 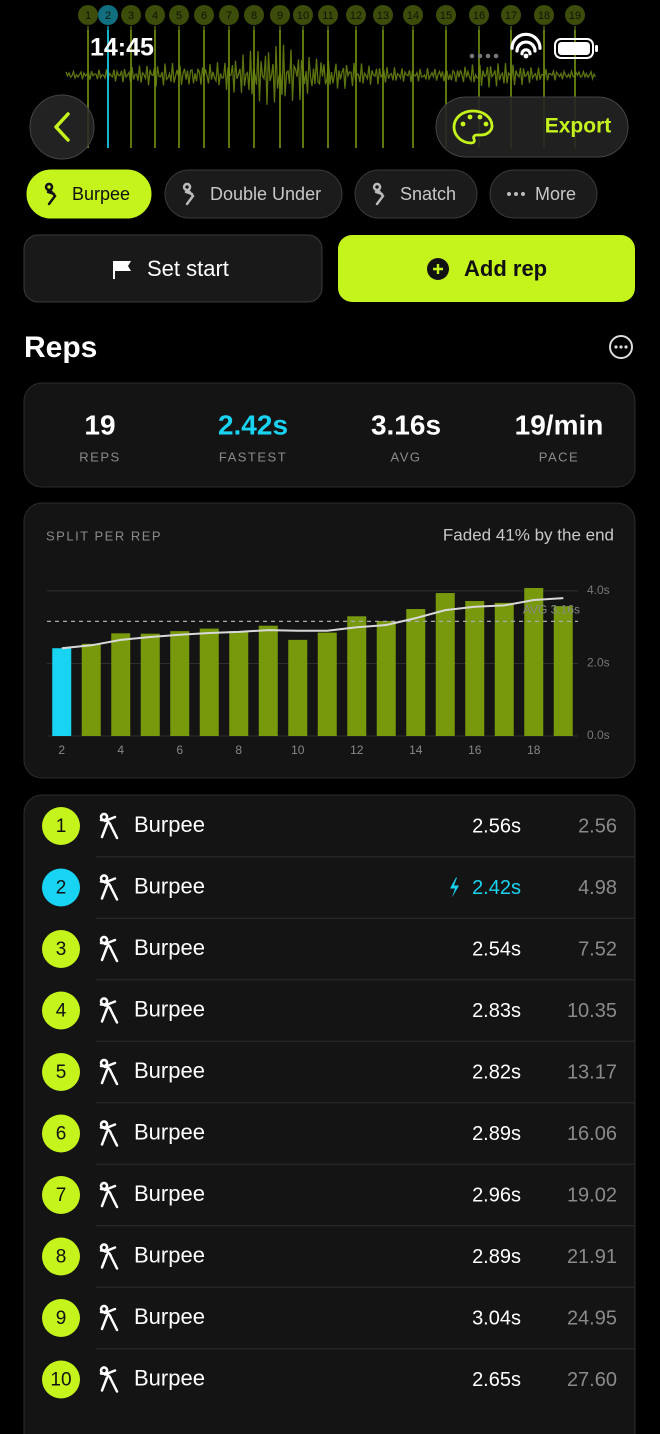 I want to click on marker-label: 15, so click(x=446, y=16).